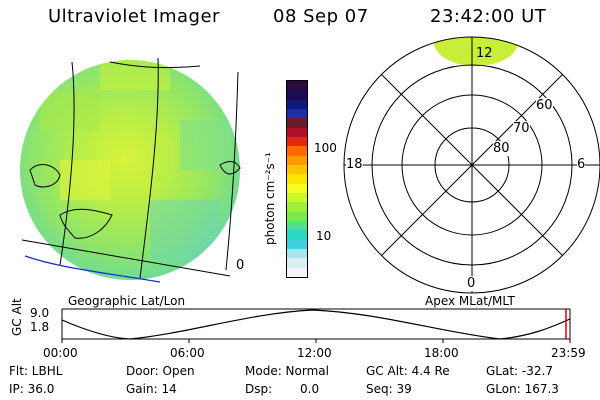 This screenshot has height=400, width=600. I want to click on mlt-0-label: 0, so click(471, 283).